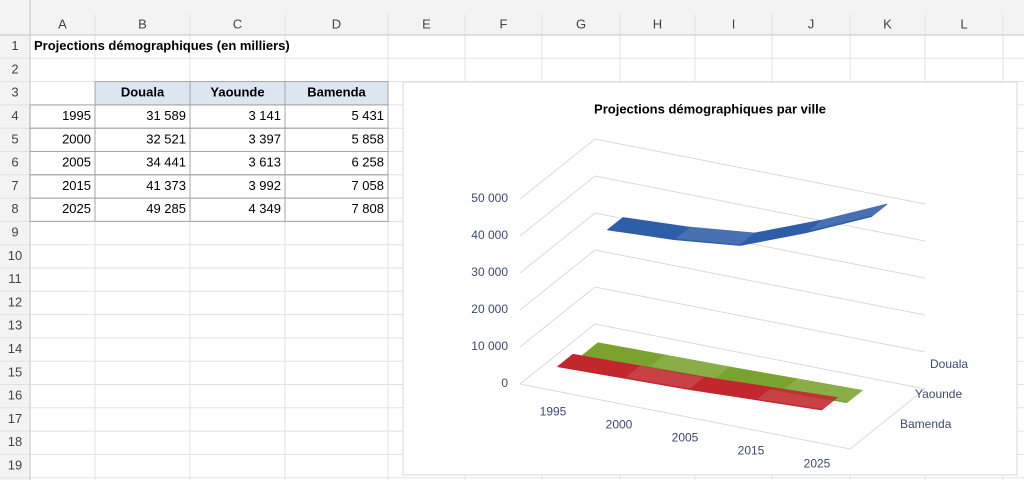 The image size is (1024, 480). I want to click on column-header: E, so click(426, 23).